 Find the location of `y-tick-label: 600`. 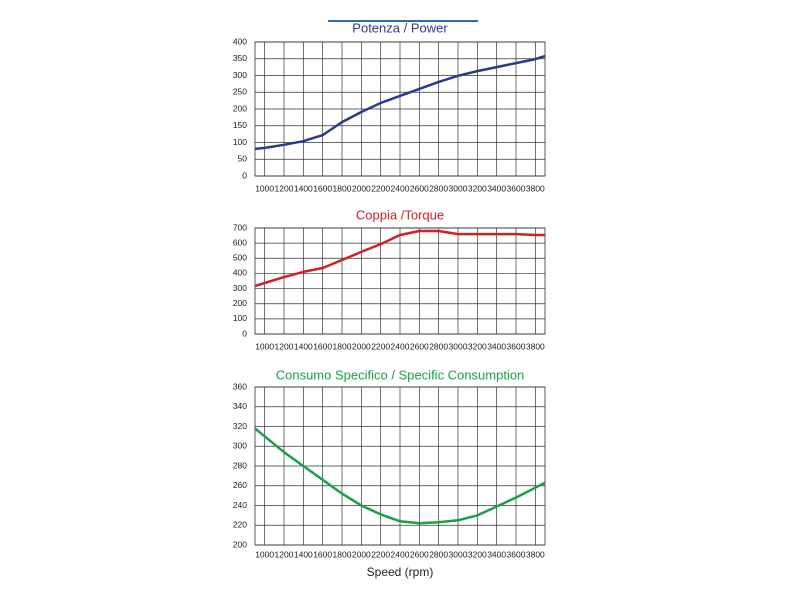

y-tick-label: 600 is located at coordinates (240, 242).